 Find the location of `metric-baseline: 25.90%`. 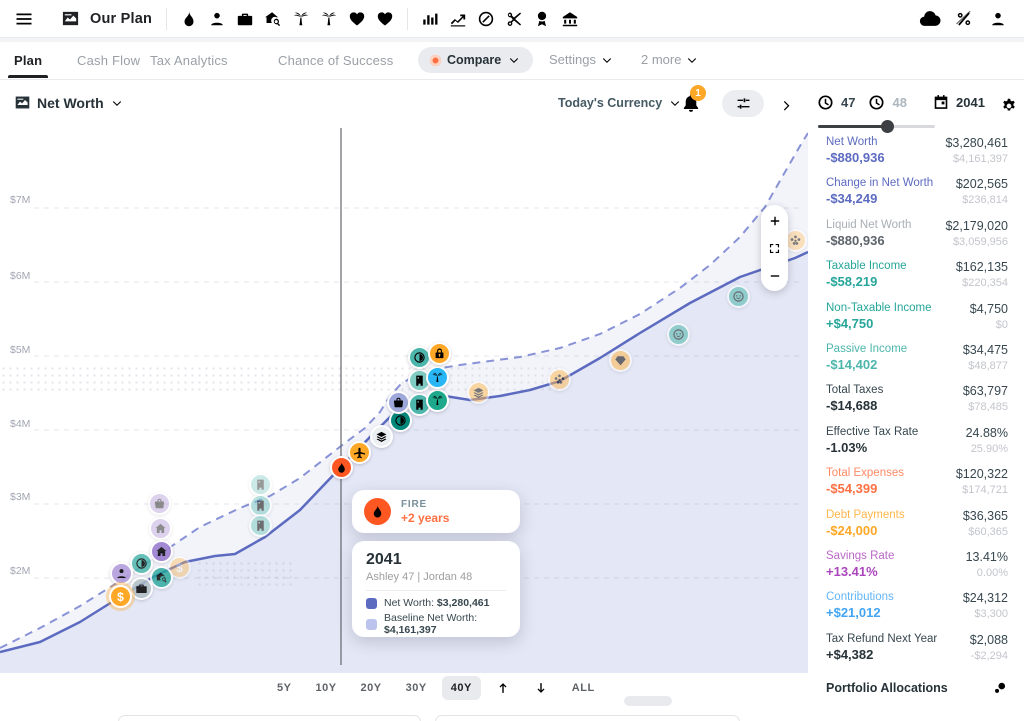

metric-baseline: 25.90% is located at coordinates (989, 448).